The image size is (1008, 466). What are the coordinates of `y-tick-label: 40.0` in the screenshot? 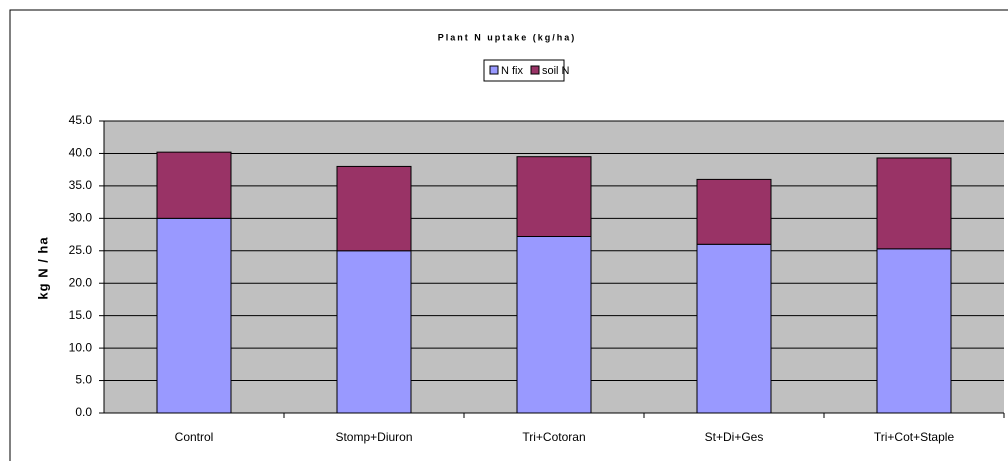 It's located at (81, 153).